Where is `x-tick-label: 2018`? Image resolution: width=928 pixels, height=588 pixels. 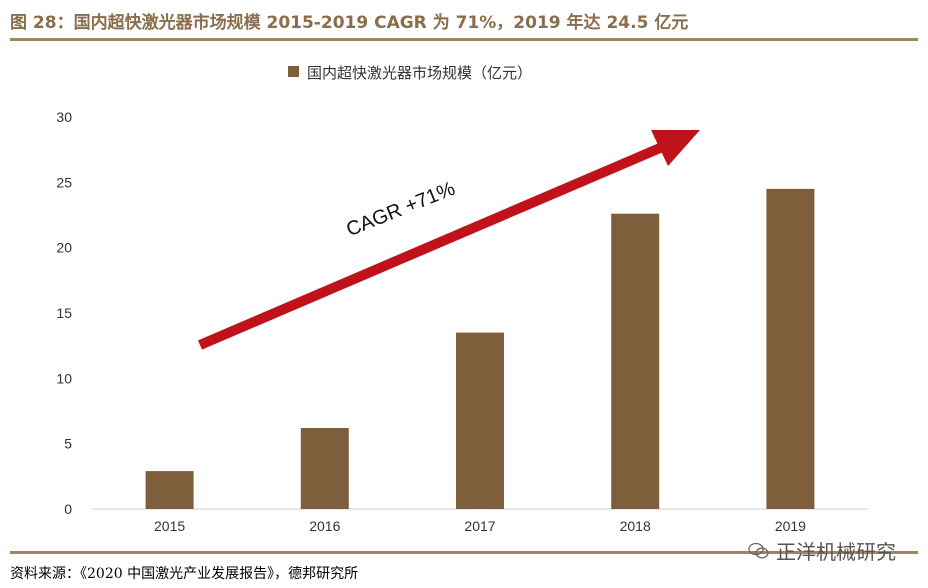 x-tick-label: 2018 is located at coordinates (635, 526).